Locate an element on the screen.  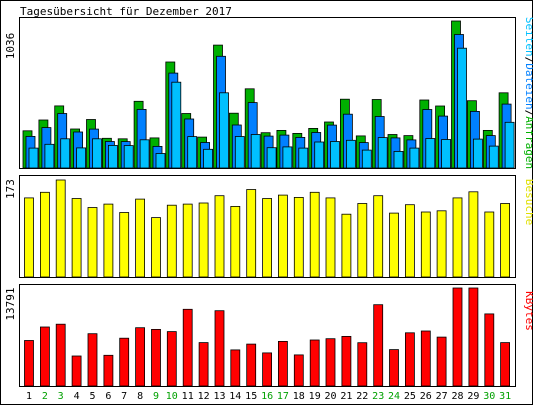
day-label-28: 28 is located at coordinates (457, 396).